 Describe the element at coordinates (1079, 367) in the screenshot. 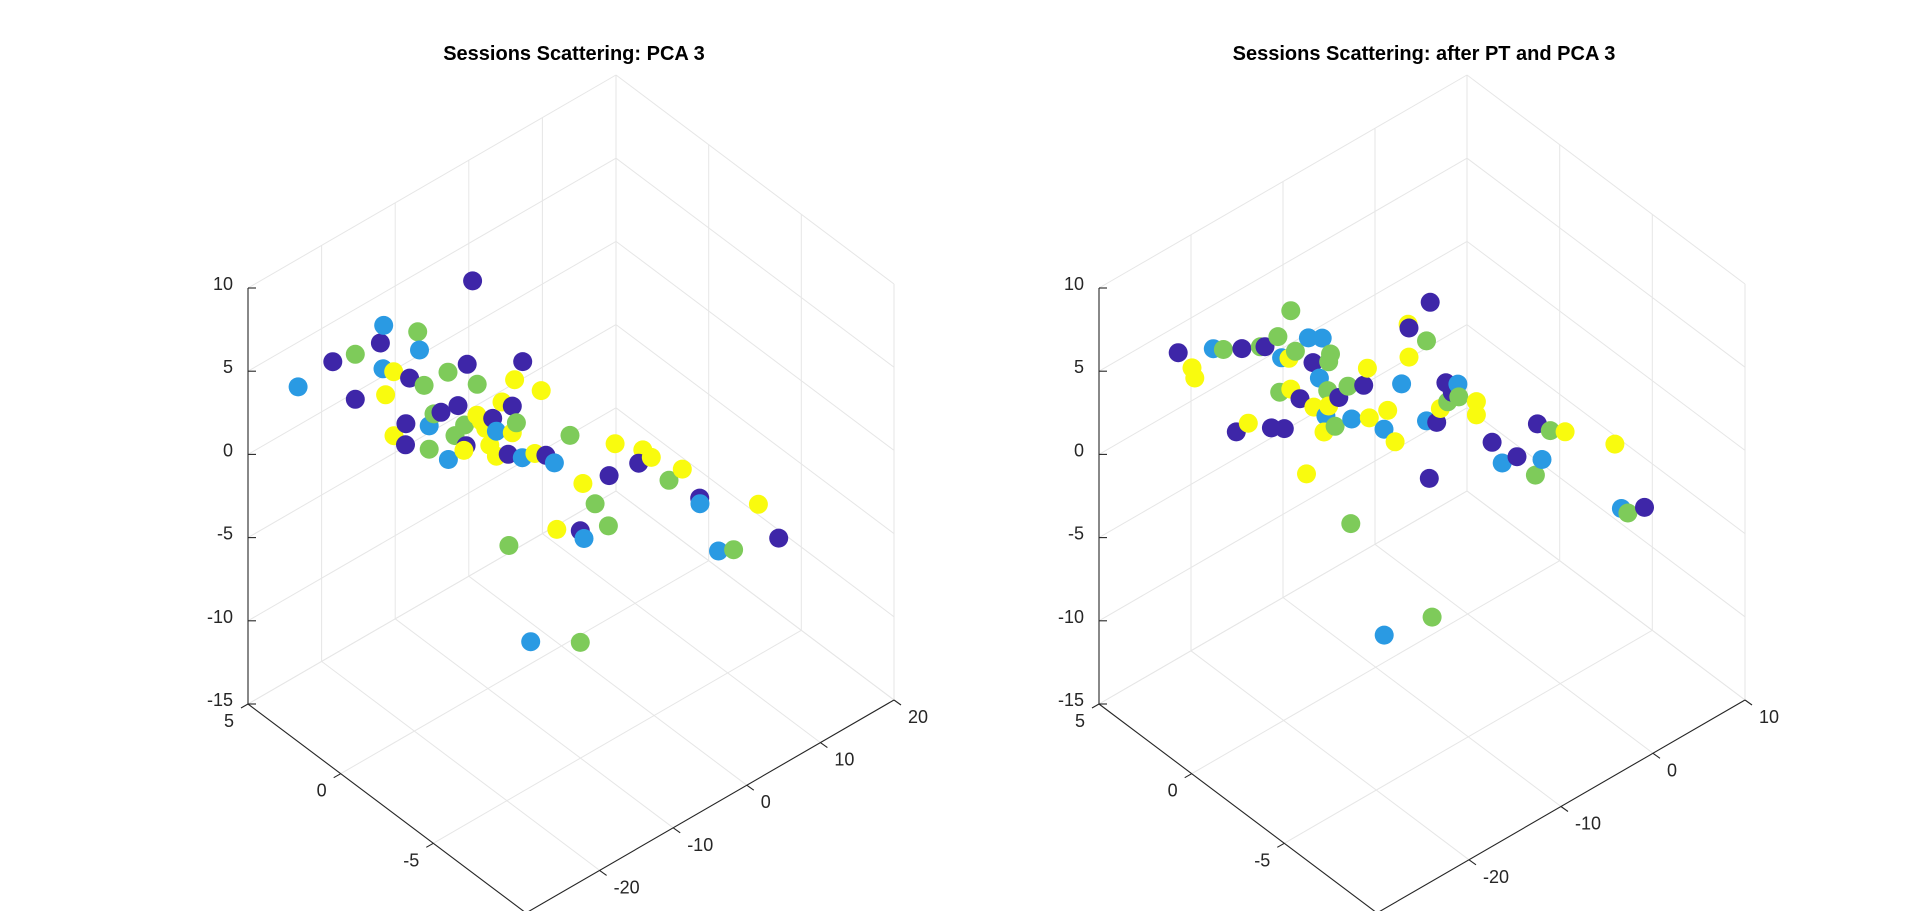

I see `z-tick-label: 5` at that location.